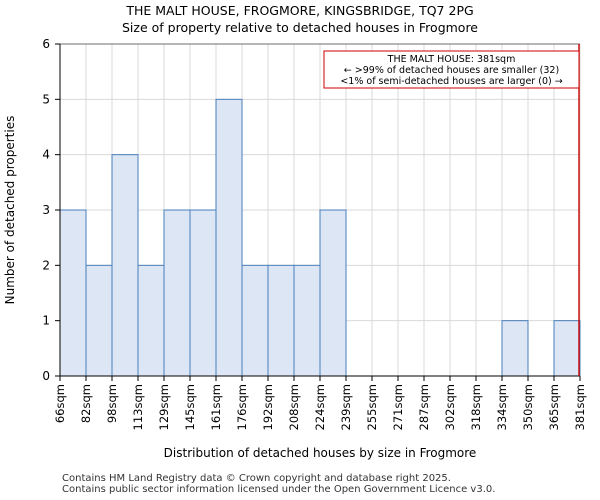 This screenshot has height=500, width=600. What do you see at coordinates (125, 265) in the screenshot?
I see `bar-98sqm` at bounding box center [125, 265].